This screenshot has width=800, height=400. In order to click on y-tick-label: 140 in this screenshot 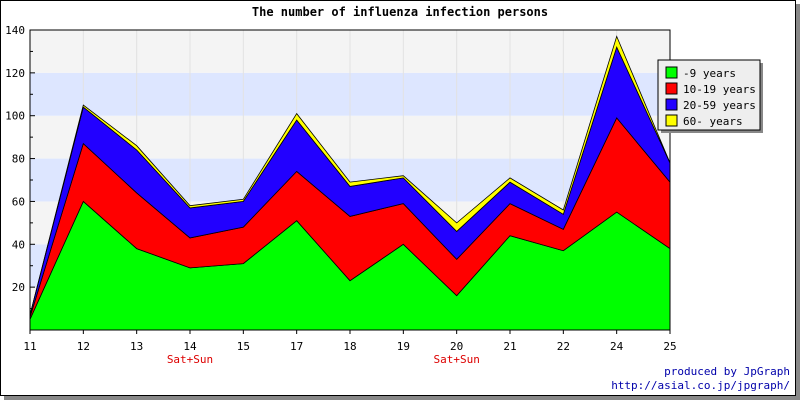, I will do `click(15, 30)`.